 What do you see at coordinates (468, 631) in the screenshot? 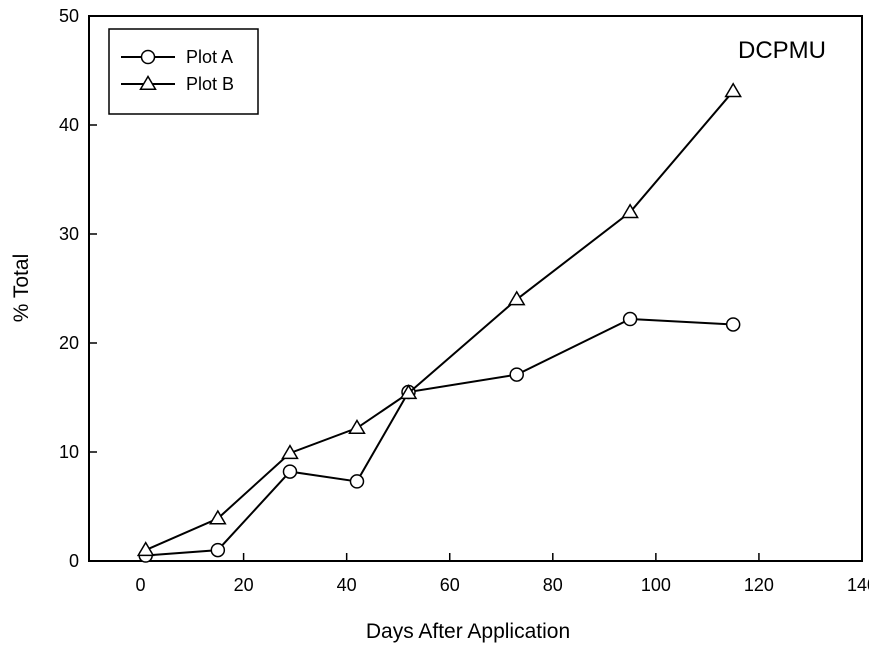
I see `x-axis-label: Days After Application` at bounding box center [468, 631].